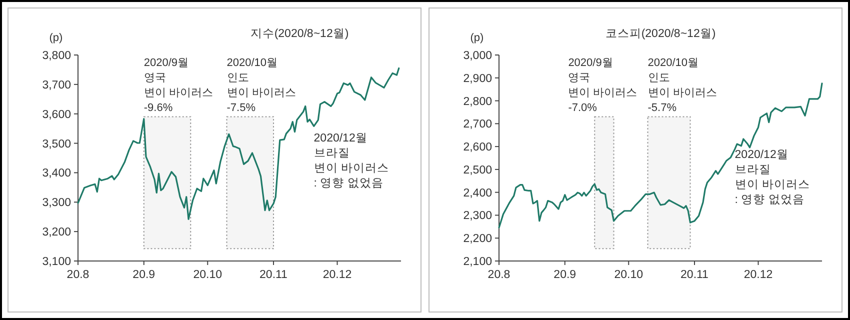 This screenshot has height=320, width=850. I want to click on y-tick-label: 3,400, so click(56, 174).